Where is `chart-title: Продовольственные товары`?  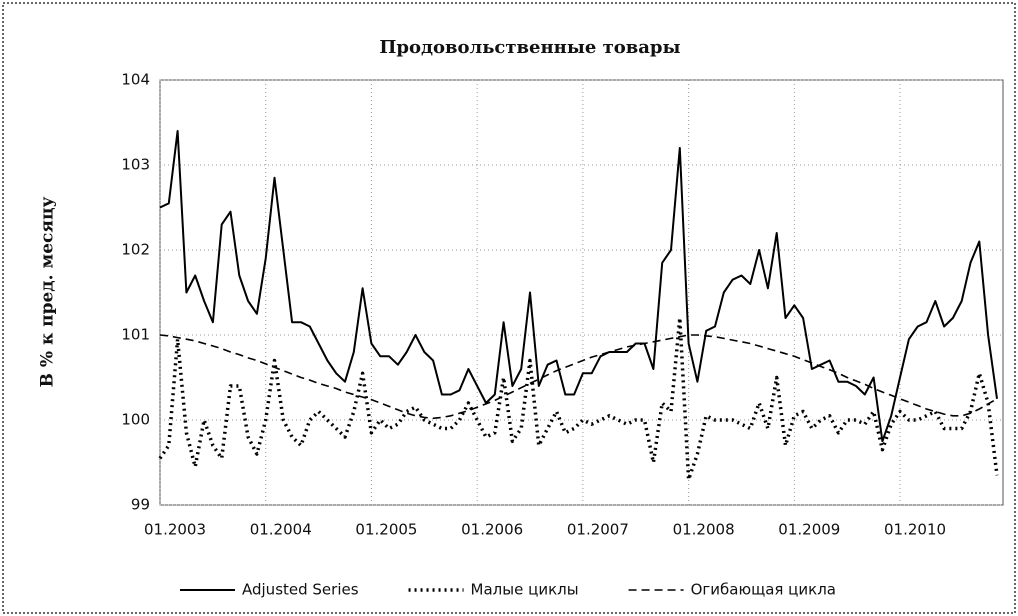
chart-title: Продовольственные товары is located at coordinates (529, 47).